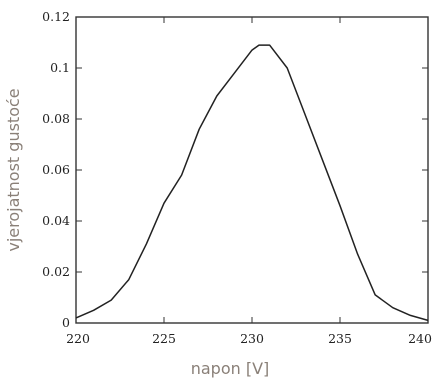 The image size is (444, 383). What do you see at coordinates (230, 368) in the screenshot?
I see `x-axis-title: napon [V]` at bounding box center [230, 368].